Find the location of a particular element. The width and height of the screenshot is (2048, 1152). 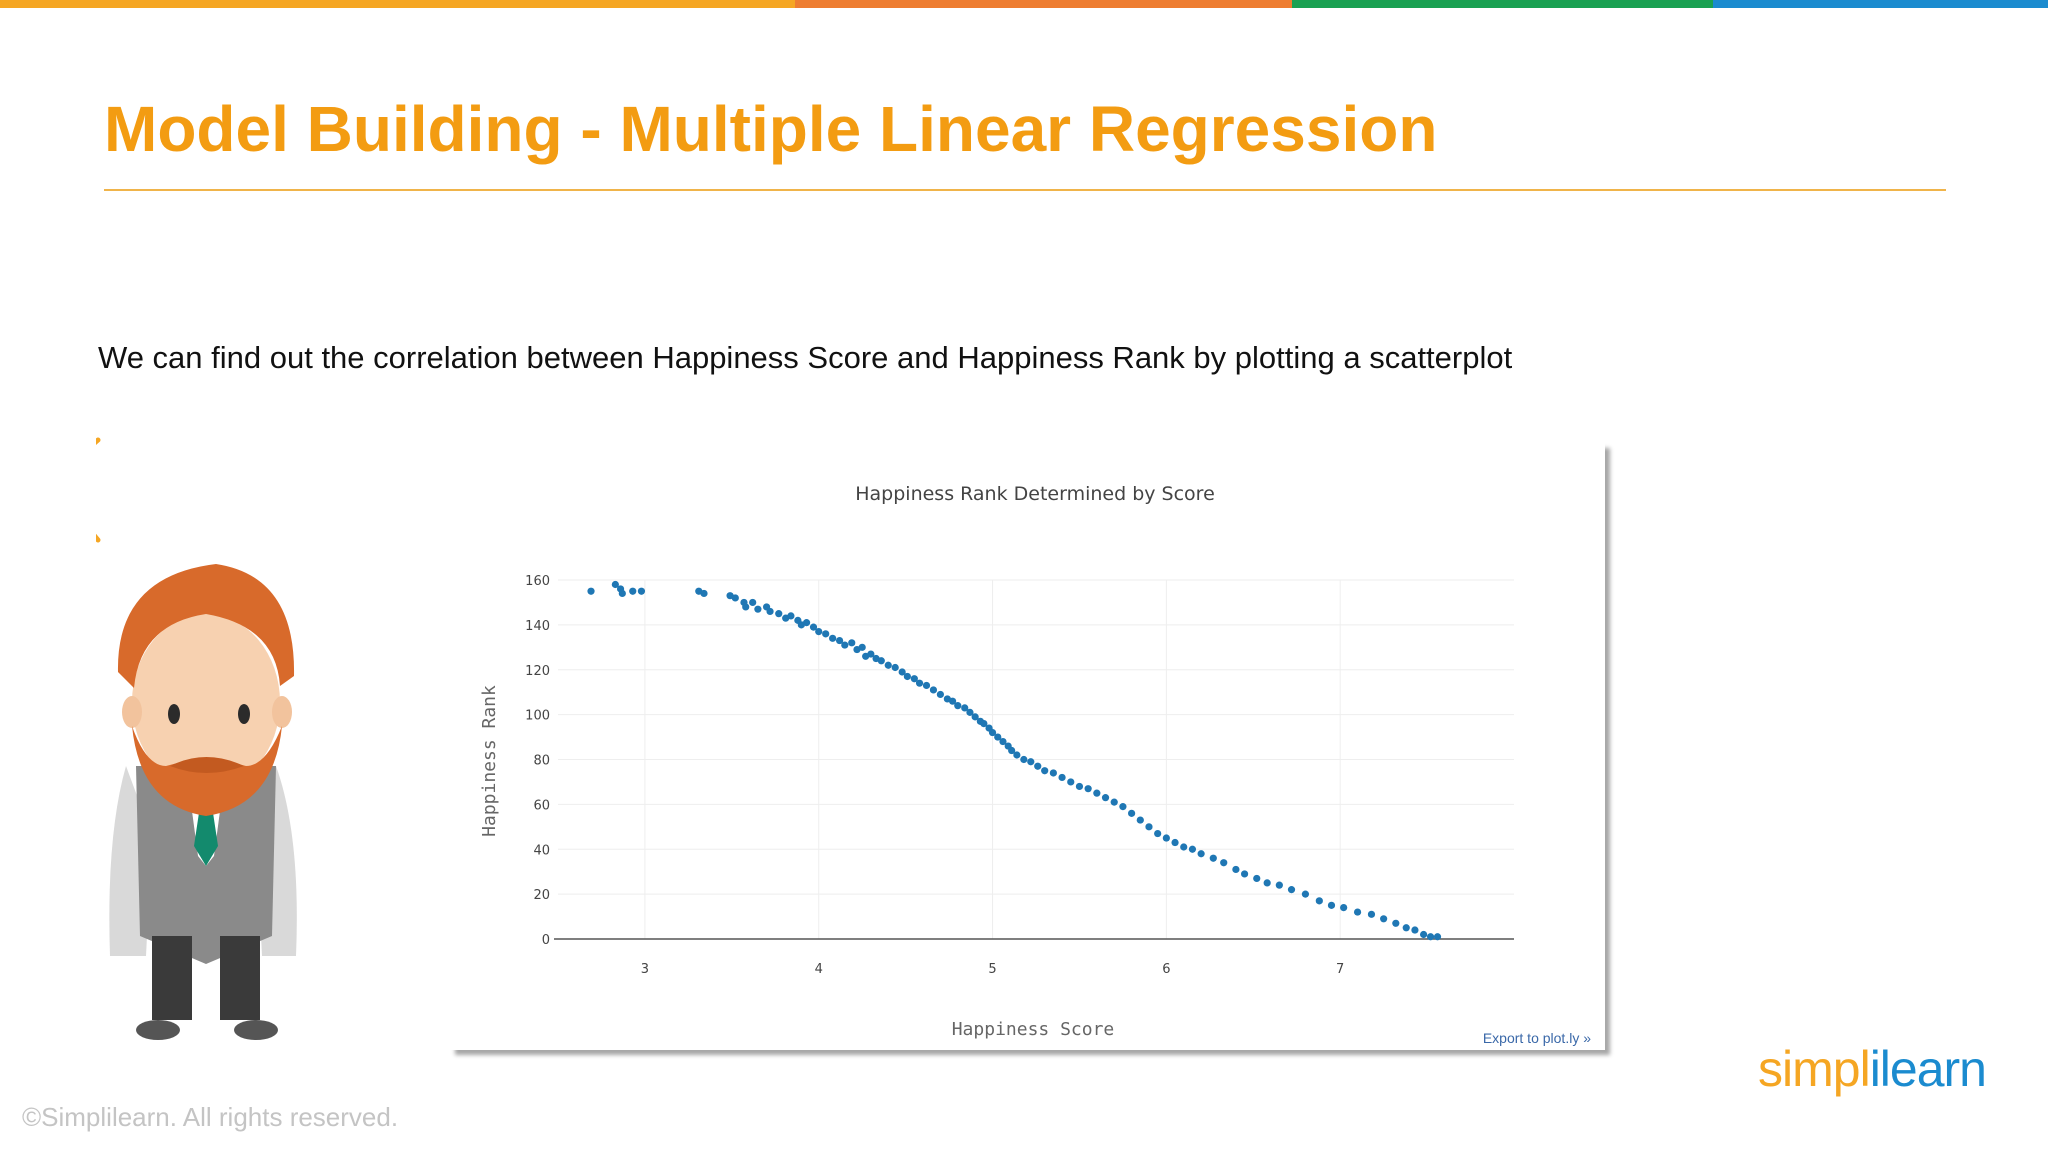

title-underline is located at coordinates (1025, 190).